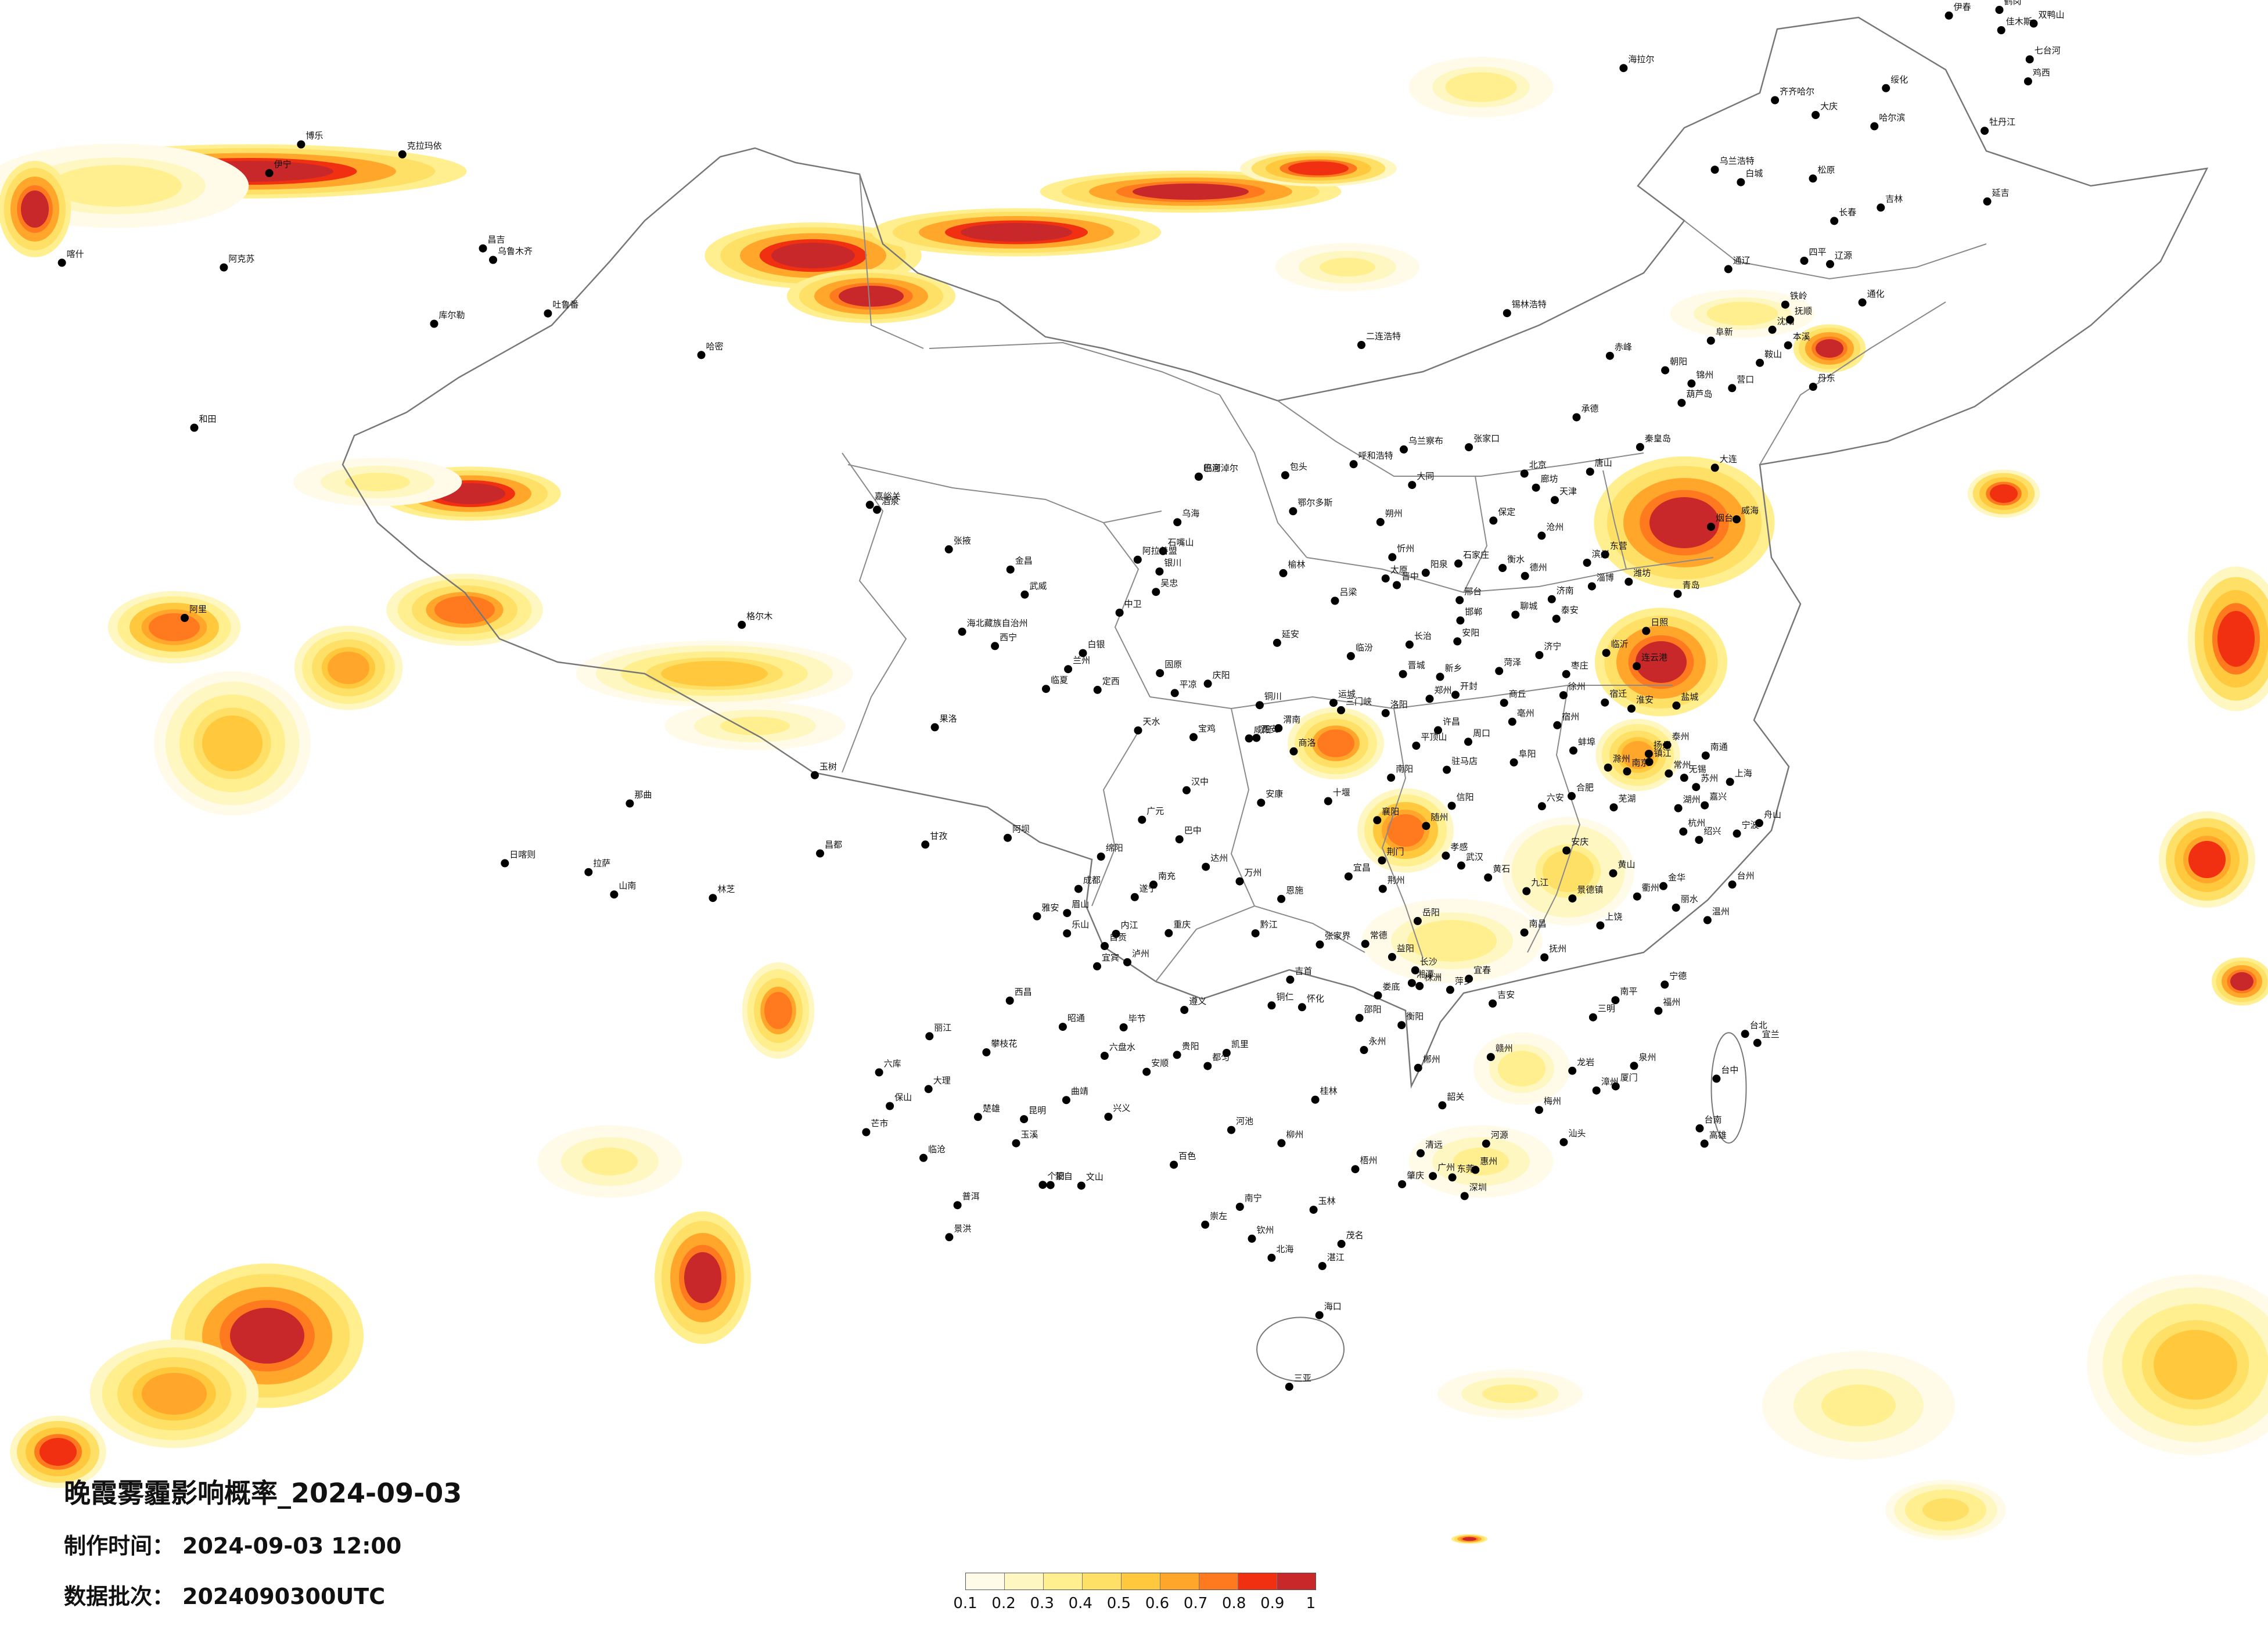 The width and height of the screenshot is (2268, 1629). What do you see at coordinates (1686, 589) in the screenshot?
I see `city-marker: 青岛` at bounding box center [1686, 589].